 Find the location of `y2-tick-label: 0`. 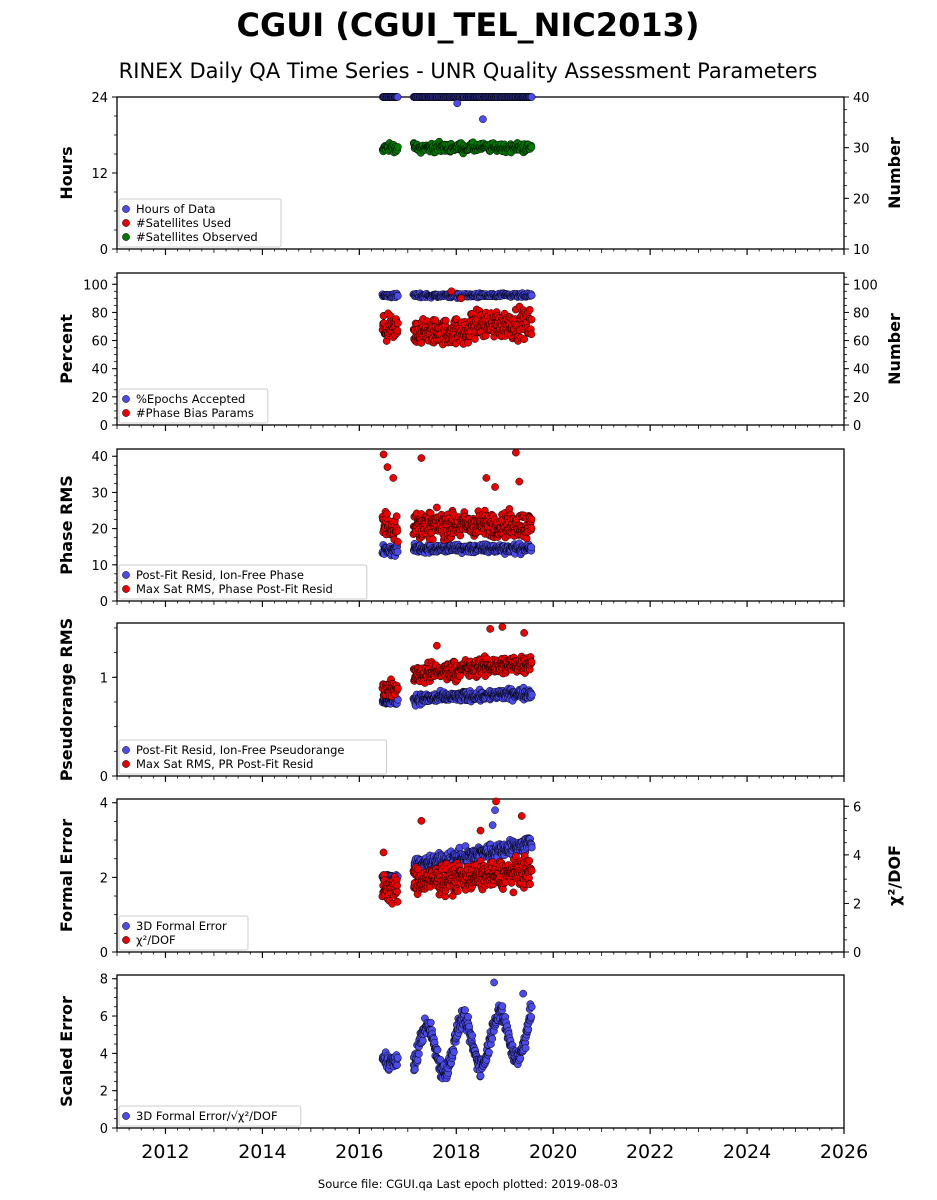

y2-tick-label: 0 is located at coordinates (857, 426).